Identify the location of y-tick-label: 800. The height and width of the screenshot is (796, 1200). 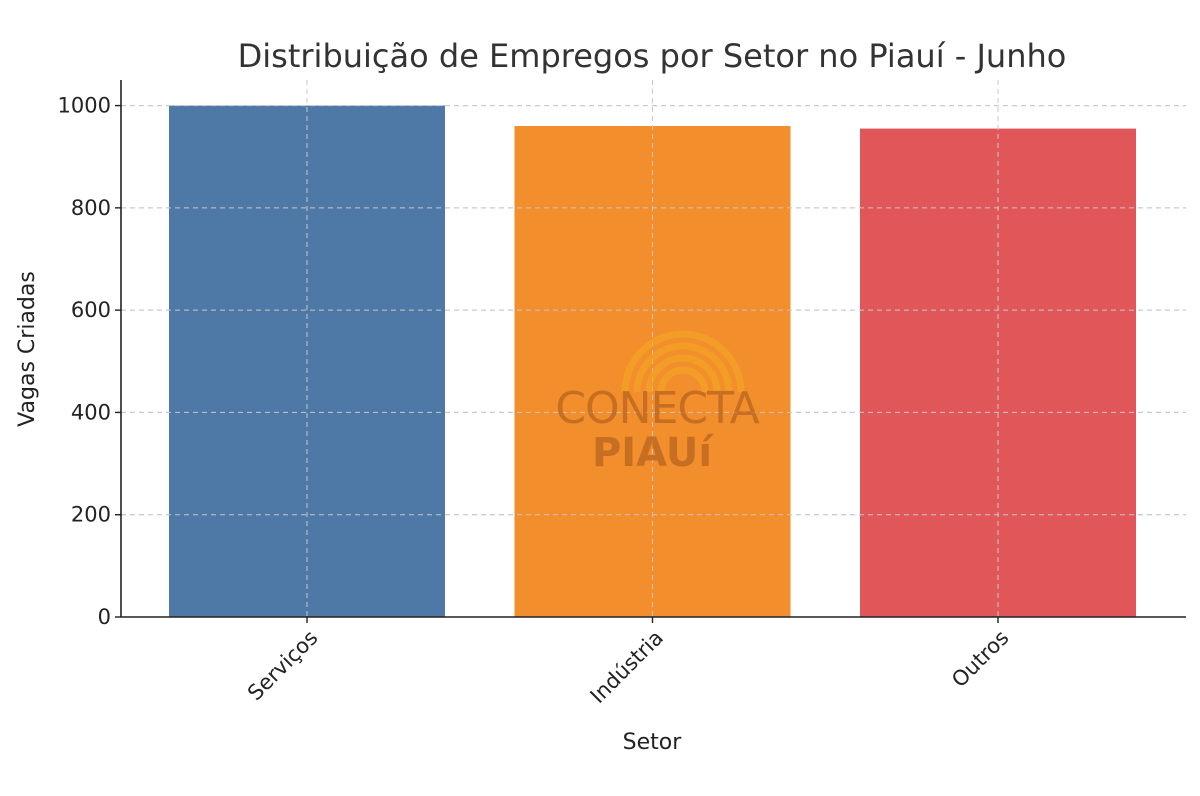
(91, 208).